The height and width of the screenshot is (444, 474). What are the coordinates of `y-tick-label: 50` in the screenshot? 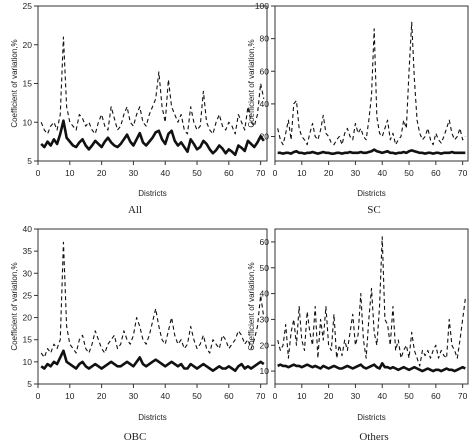 It's located at (265, 268).